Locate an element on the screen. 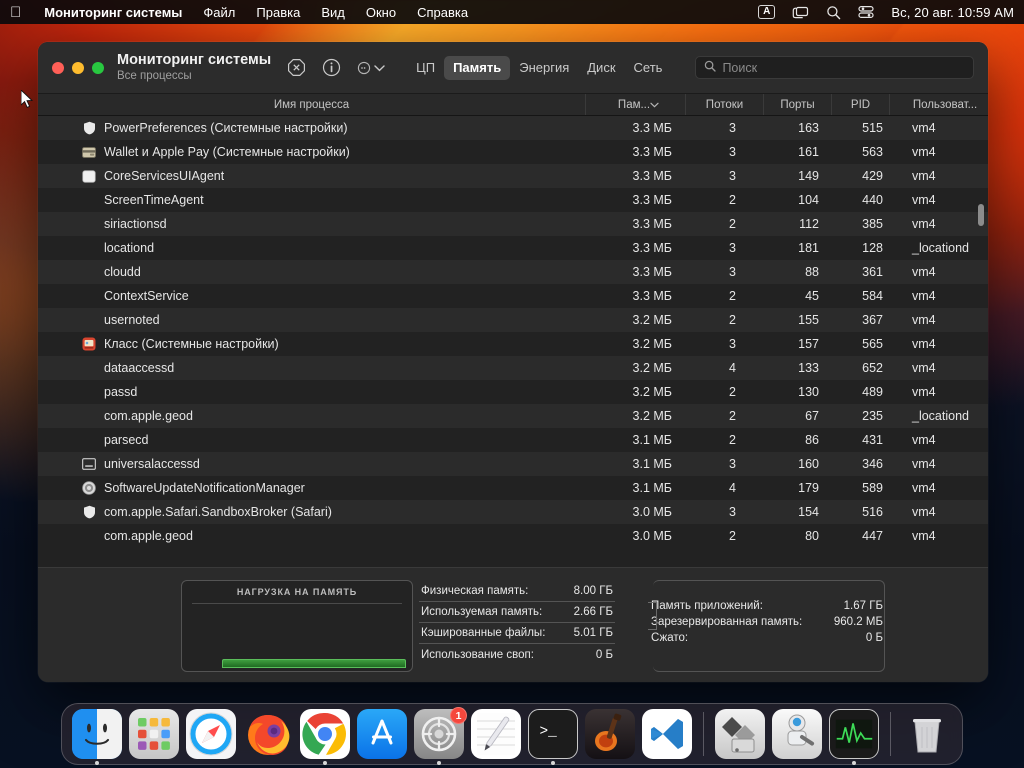  table-row: CoreServicesUIAgent 3.3 МБ 3 149 429 vm4 is located at coordinates (513, 176).